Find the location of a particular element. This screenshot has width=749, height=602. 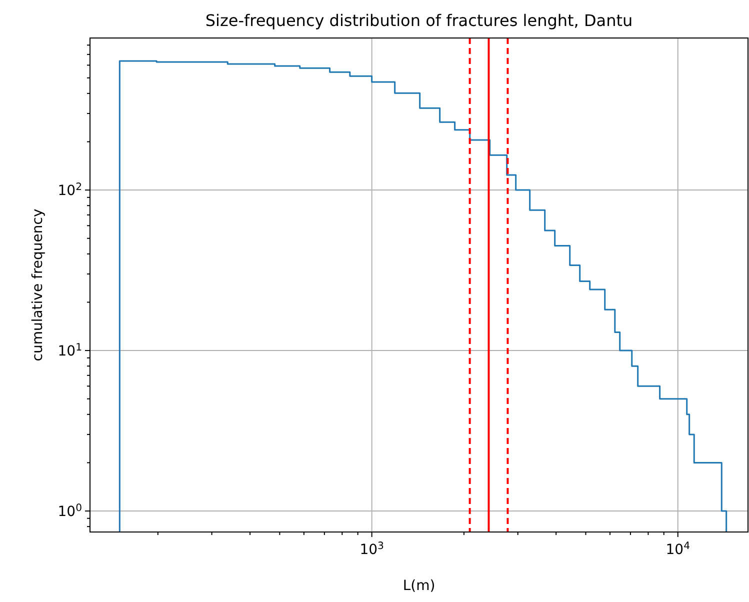

y-tick-label: 10$^{0}$ is located at coordinates (70, 511).